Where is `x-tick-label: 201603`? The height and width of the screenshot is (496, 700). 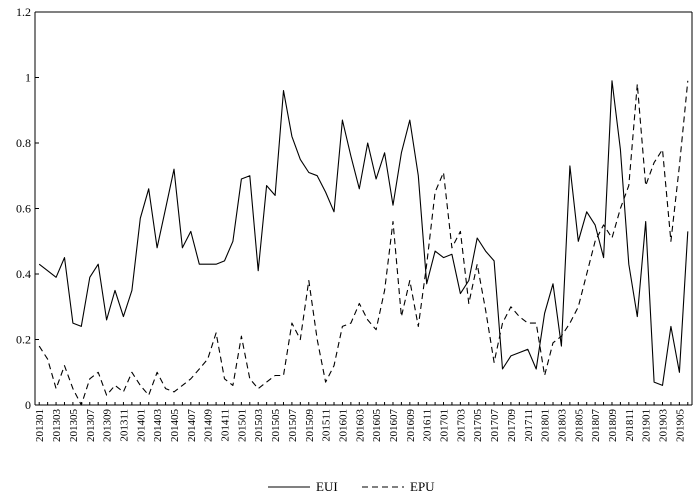
x-tick-label: 201603 is located at coordinates (360, 426).